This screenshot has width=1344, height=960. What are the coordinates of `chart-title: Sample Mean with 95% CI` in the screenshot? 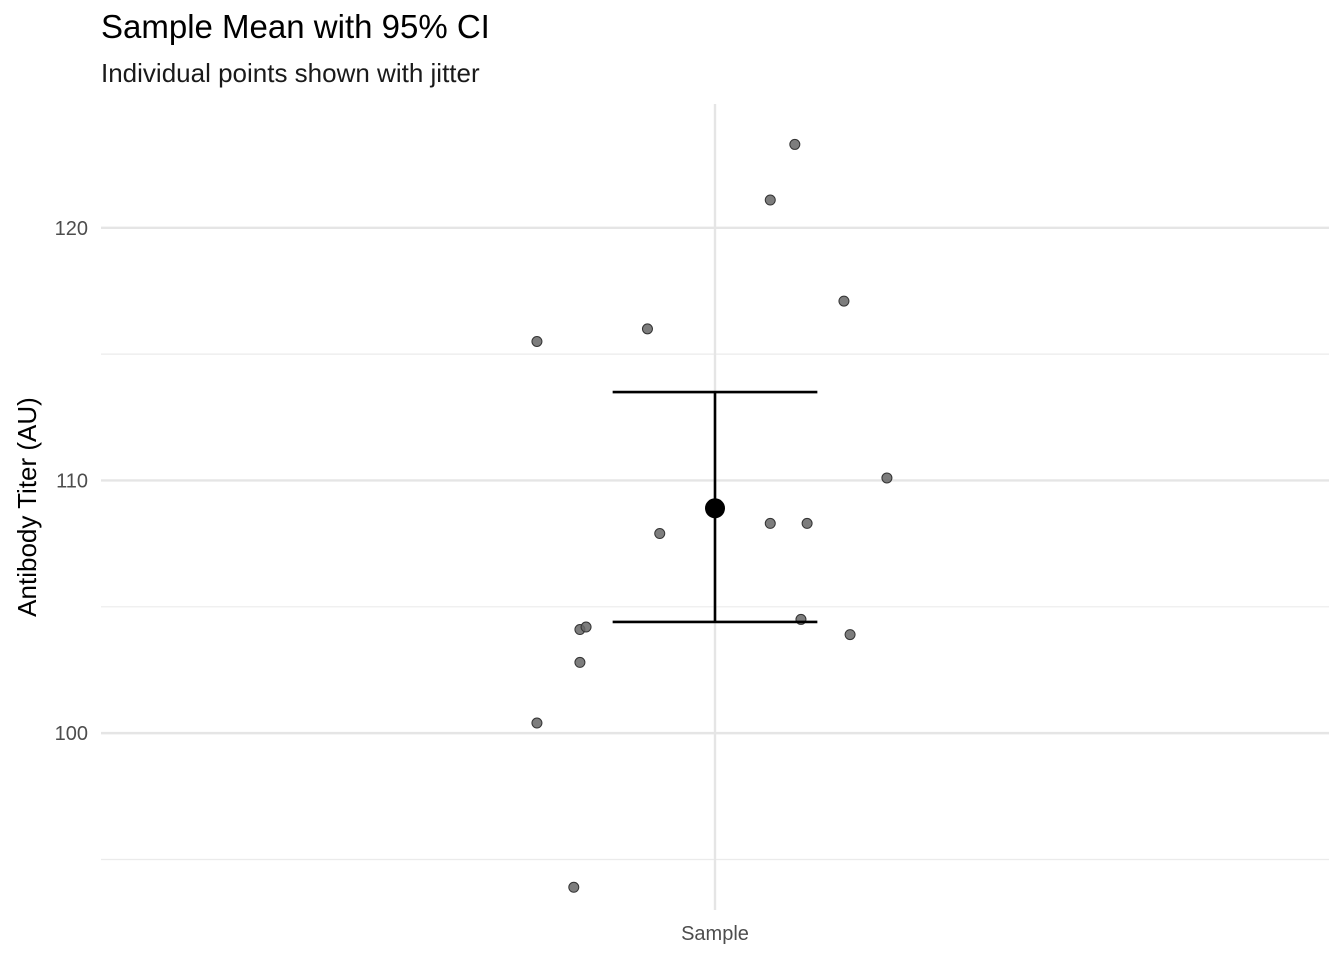 It's located at (295, 26).